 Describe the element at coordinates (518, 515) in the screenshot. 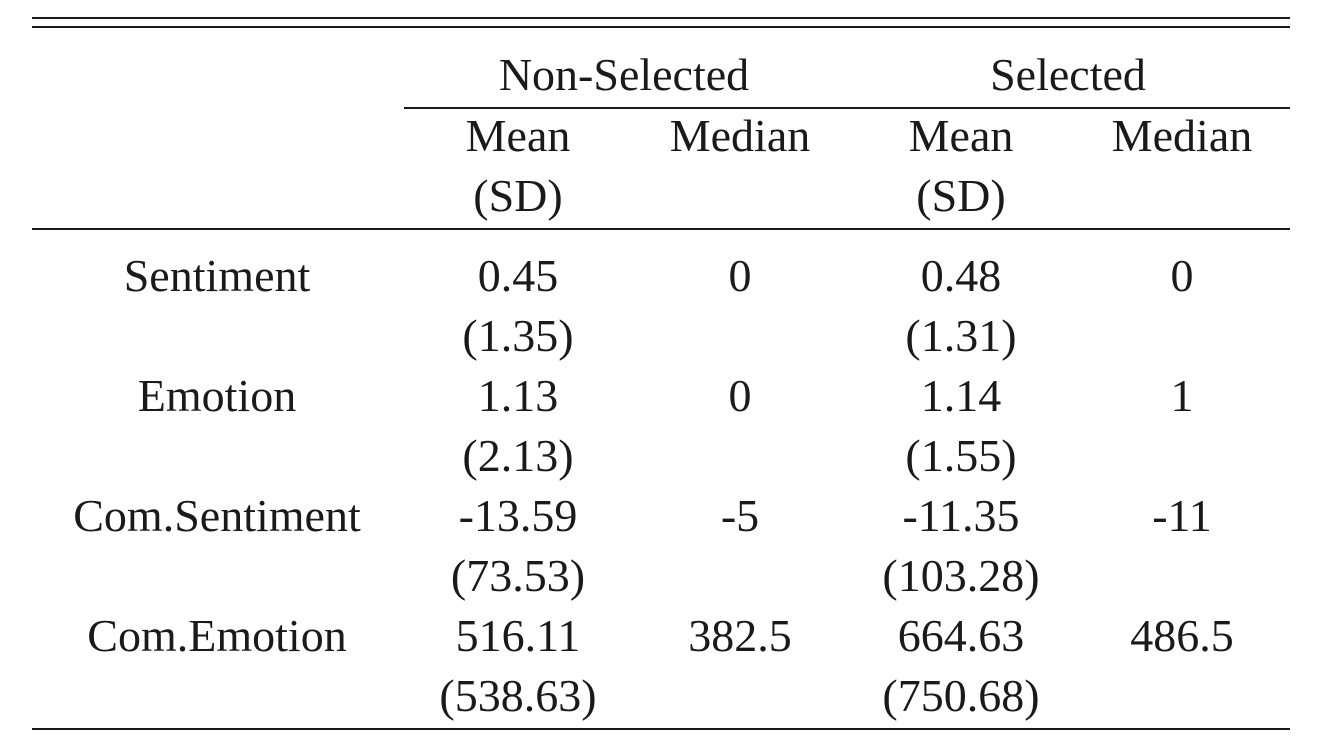

I see `table-cell: -13.59` at that location.